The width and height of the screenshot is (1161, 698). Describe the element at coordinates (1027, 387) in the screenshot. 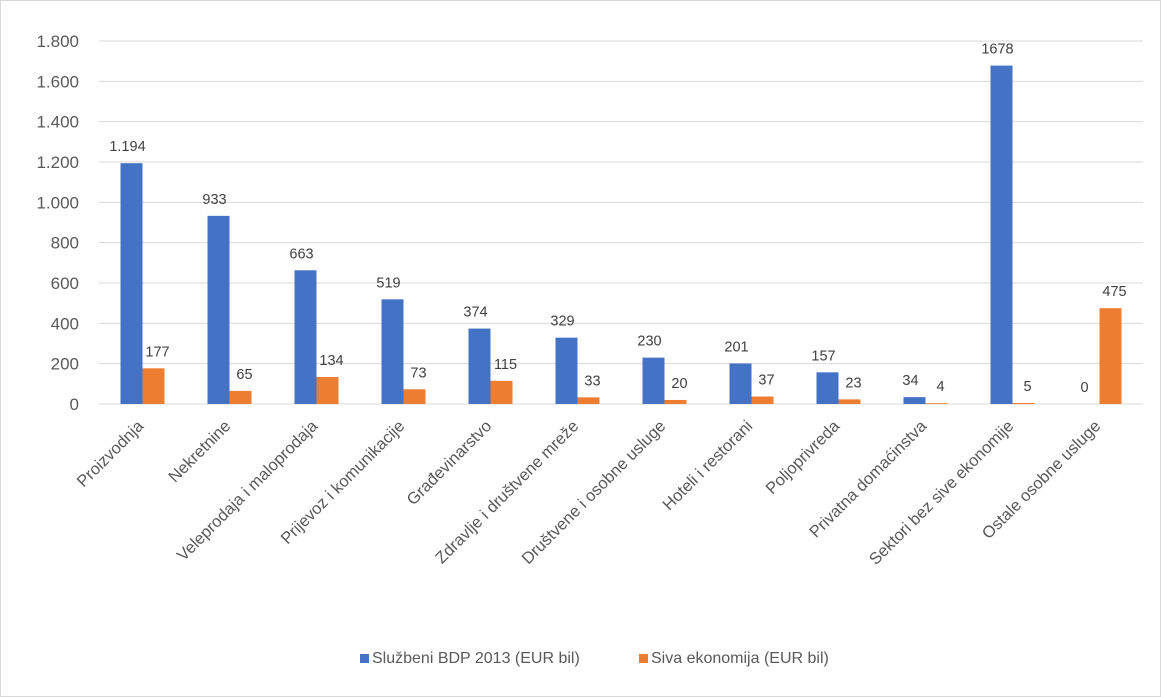

I see `data-label-series-2: 5` at that location.